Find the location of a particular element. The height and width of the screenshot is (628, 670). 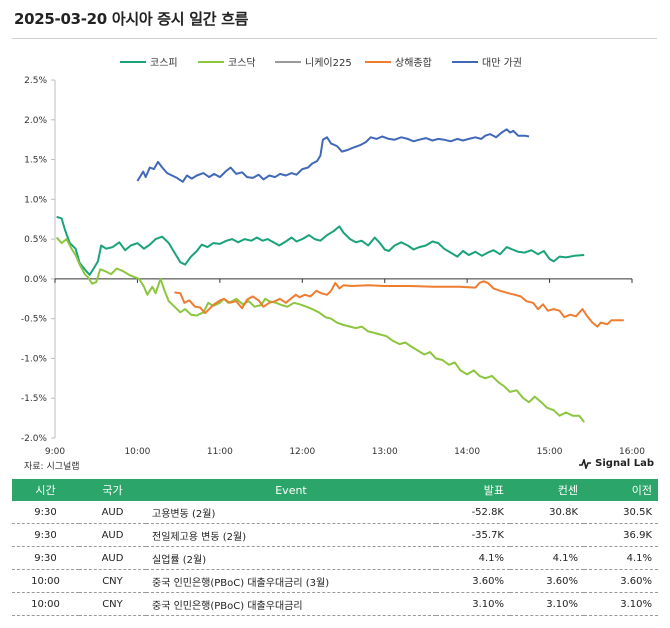

chart-legend: 코스피 코스닥 니케이225 상해종합 대만 가권 is located at coordinates (321, 62).